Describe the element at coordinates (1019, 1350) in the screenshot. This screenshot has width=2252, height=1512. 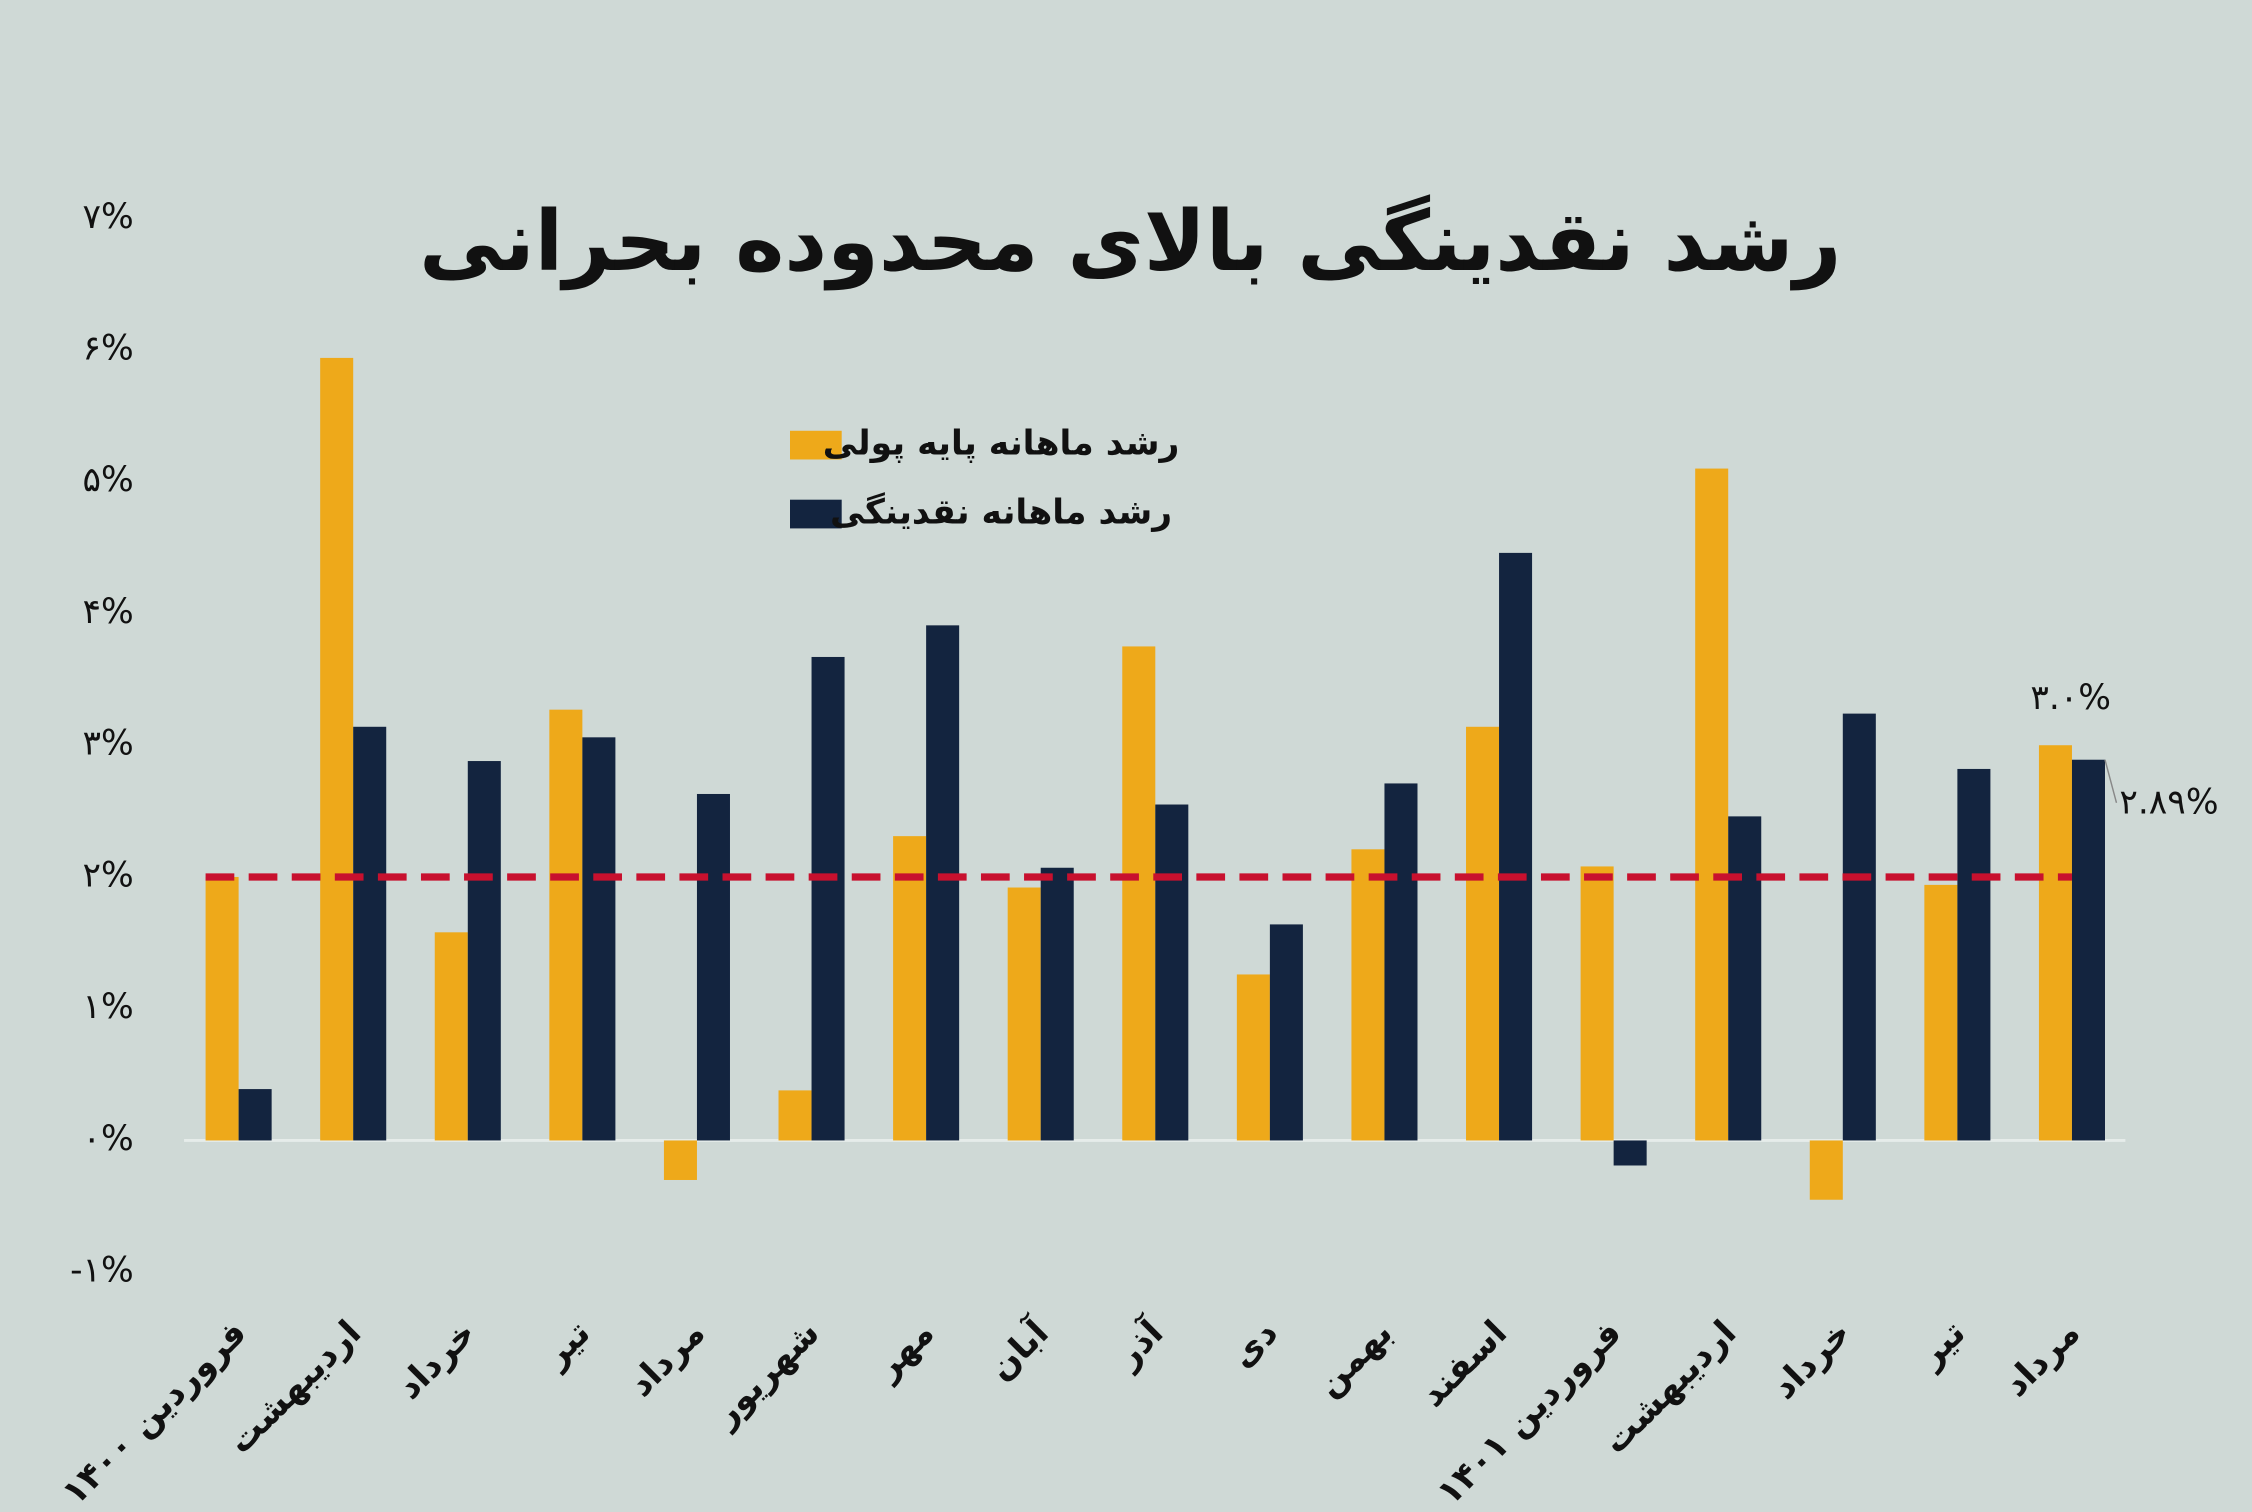
I see `x-tick-label: آبان` at that location.